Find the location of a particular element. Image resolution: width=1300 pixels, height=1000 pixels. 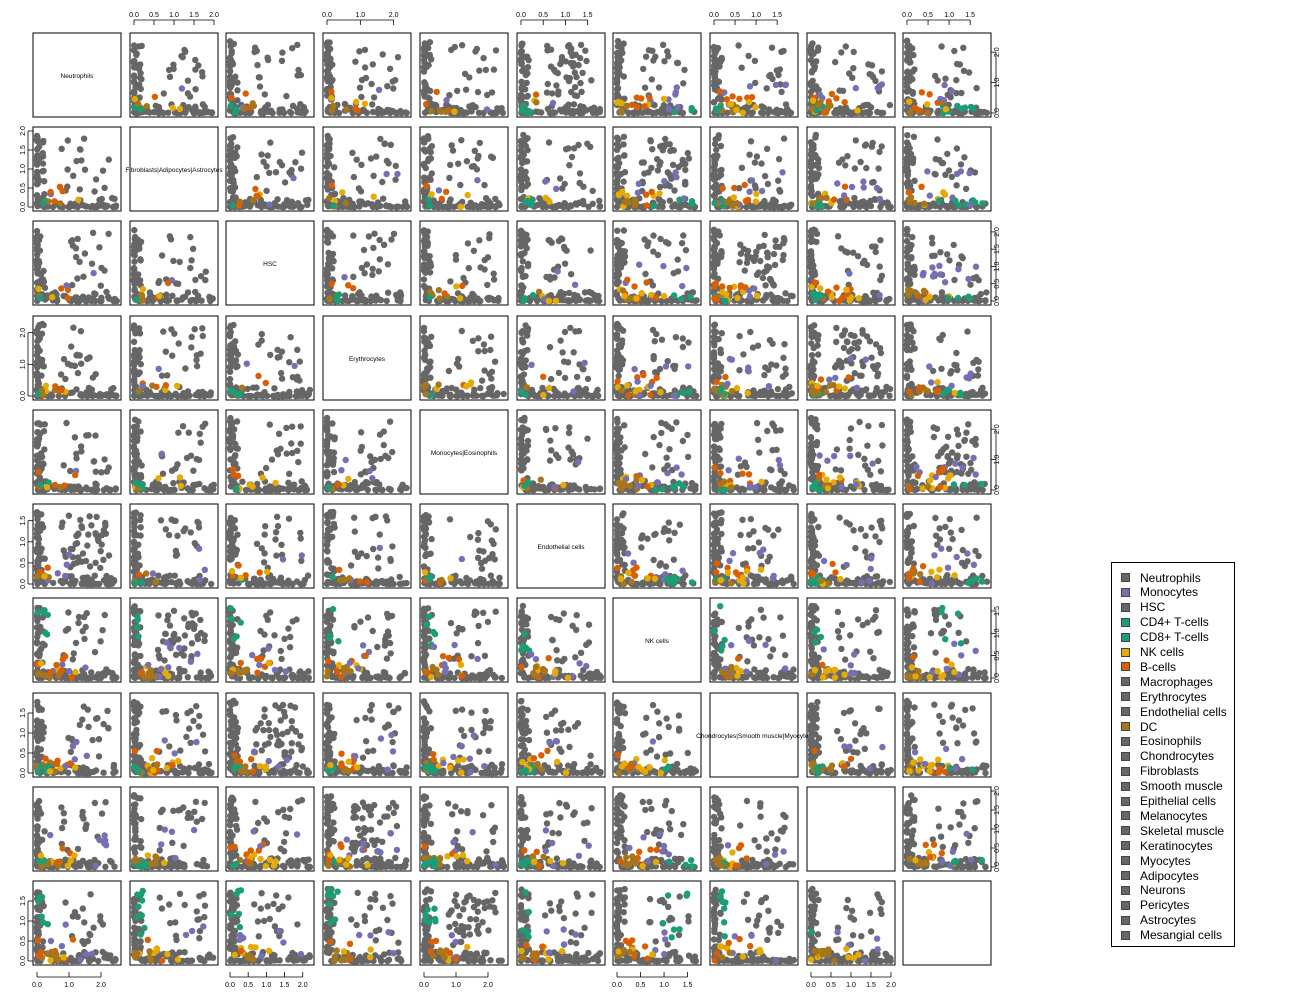

panel-r3-c7 is located at coordinates (754, 358).